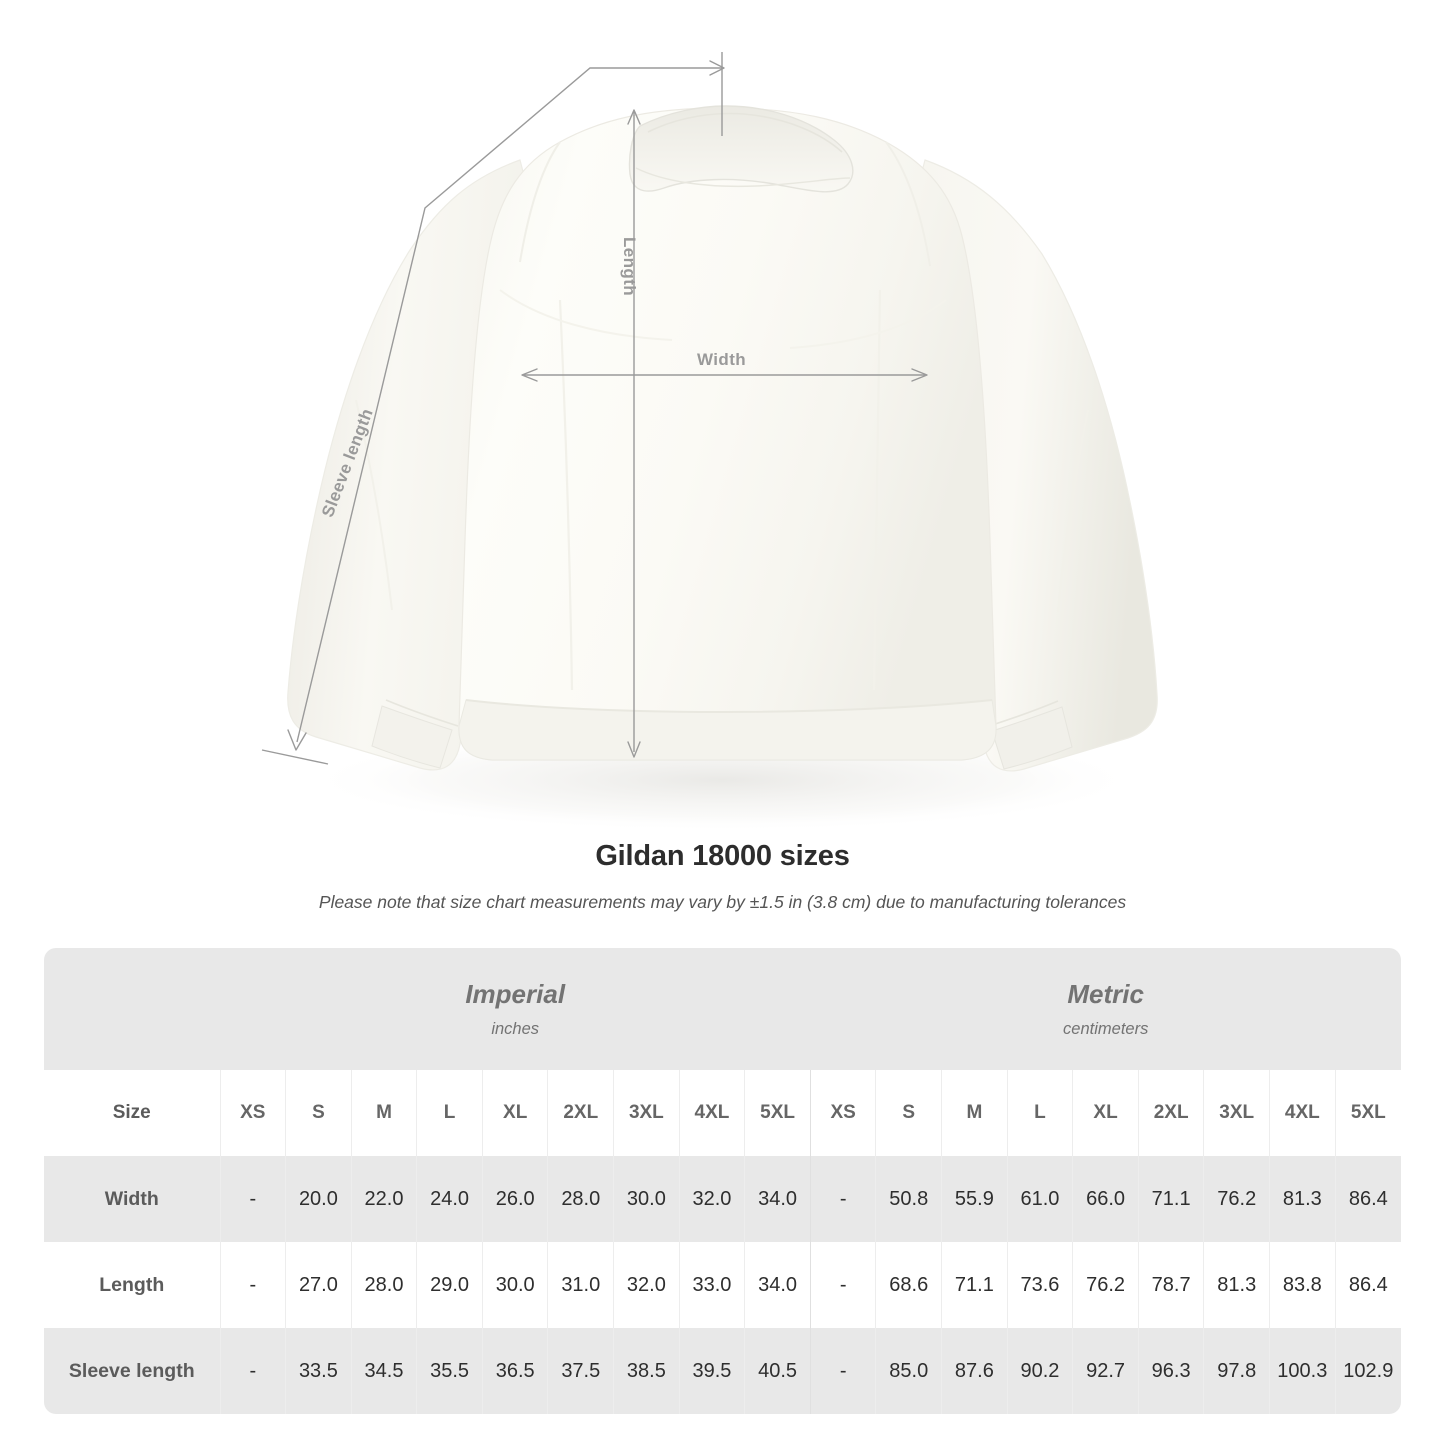 This screenshot has width=1445, height=1445. I want to click on size-header-metric-3xl: 3XL, so click(1236, 1113).